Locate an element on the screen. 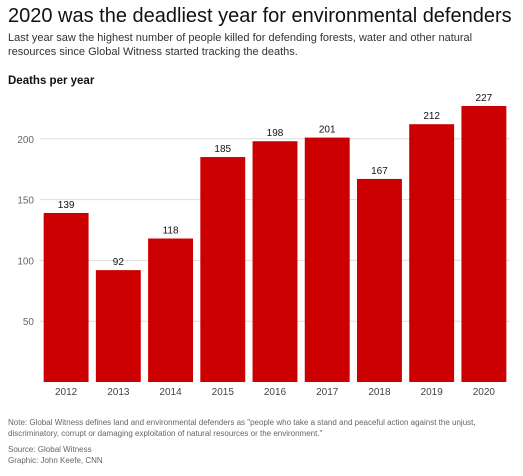 The height and width of the screenshot is (476, 523). bar-2017 is located at coordinates (327, 259).